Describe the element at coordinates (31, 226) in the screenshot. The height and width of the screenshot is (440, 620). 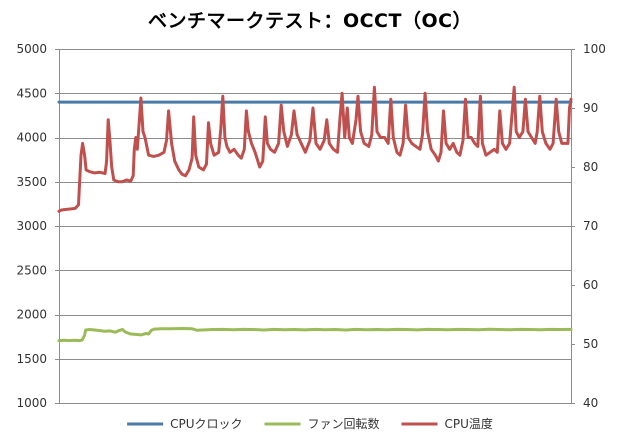
I see `y-left-tick-label: 3000` at that location.